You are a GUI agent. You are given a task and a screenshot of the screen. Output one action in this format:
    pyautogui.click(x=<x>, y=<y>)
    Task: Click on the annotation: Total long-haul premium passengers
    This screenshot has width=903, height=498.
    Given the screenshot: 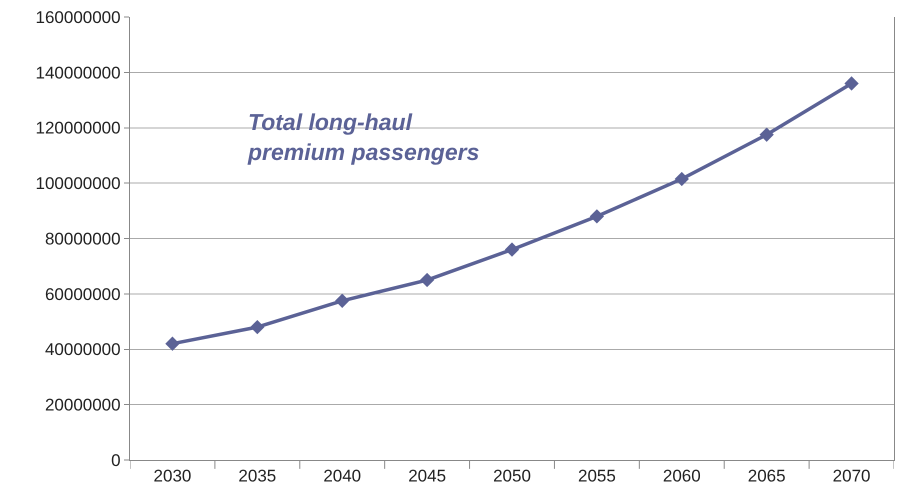 What is the action you would take?
    pyautogui.click(x=363, y=137)
    